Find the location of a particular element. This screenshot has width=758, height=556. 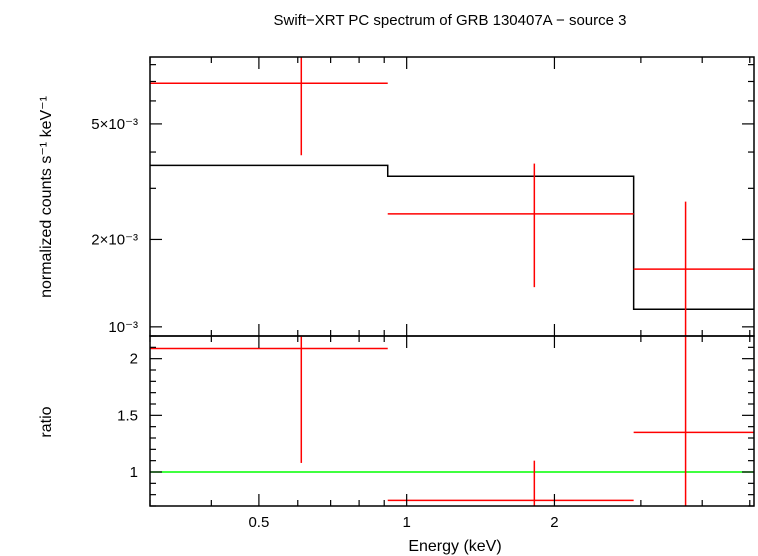

y-tick-label: 1.5 is located at coordinates (127, 415).